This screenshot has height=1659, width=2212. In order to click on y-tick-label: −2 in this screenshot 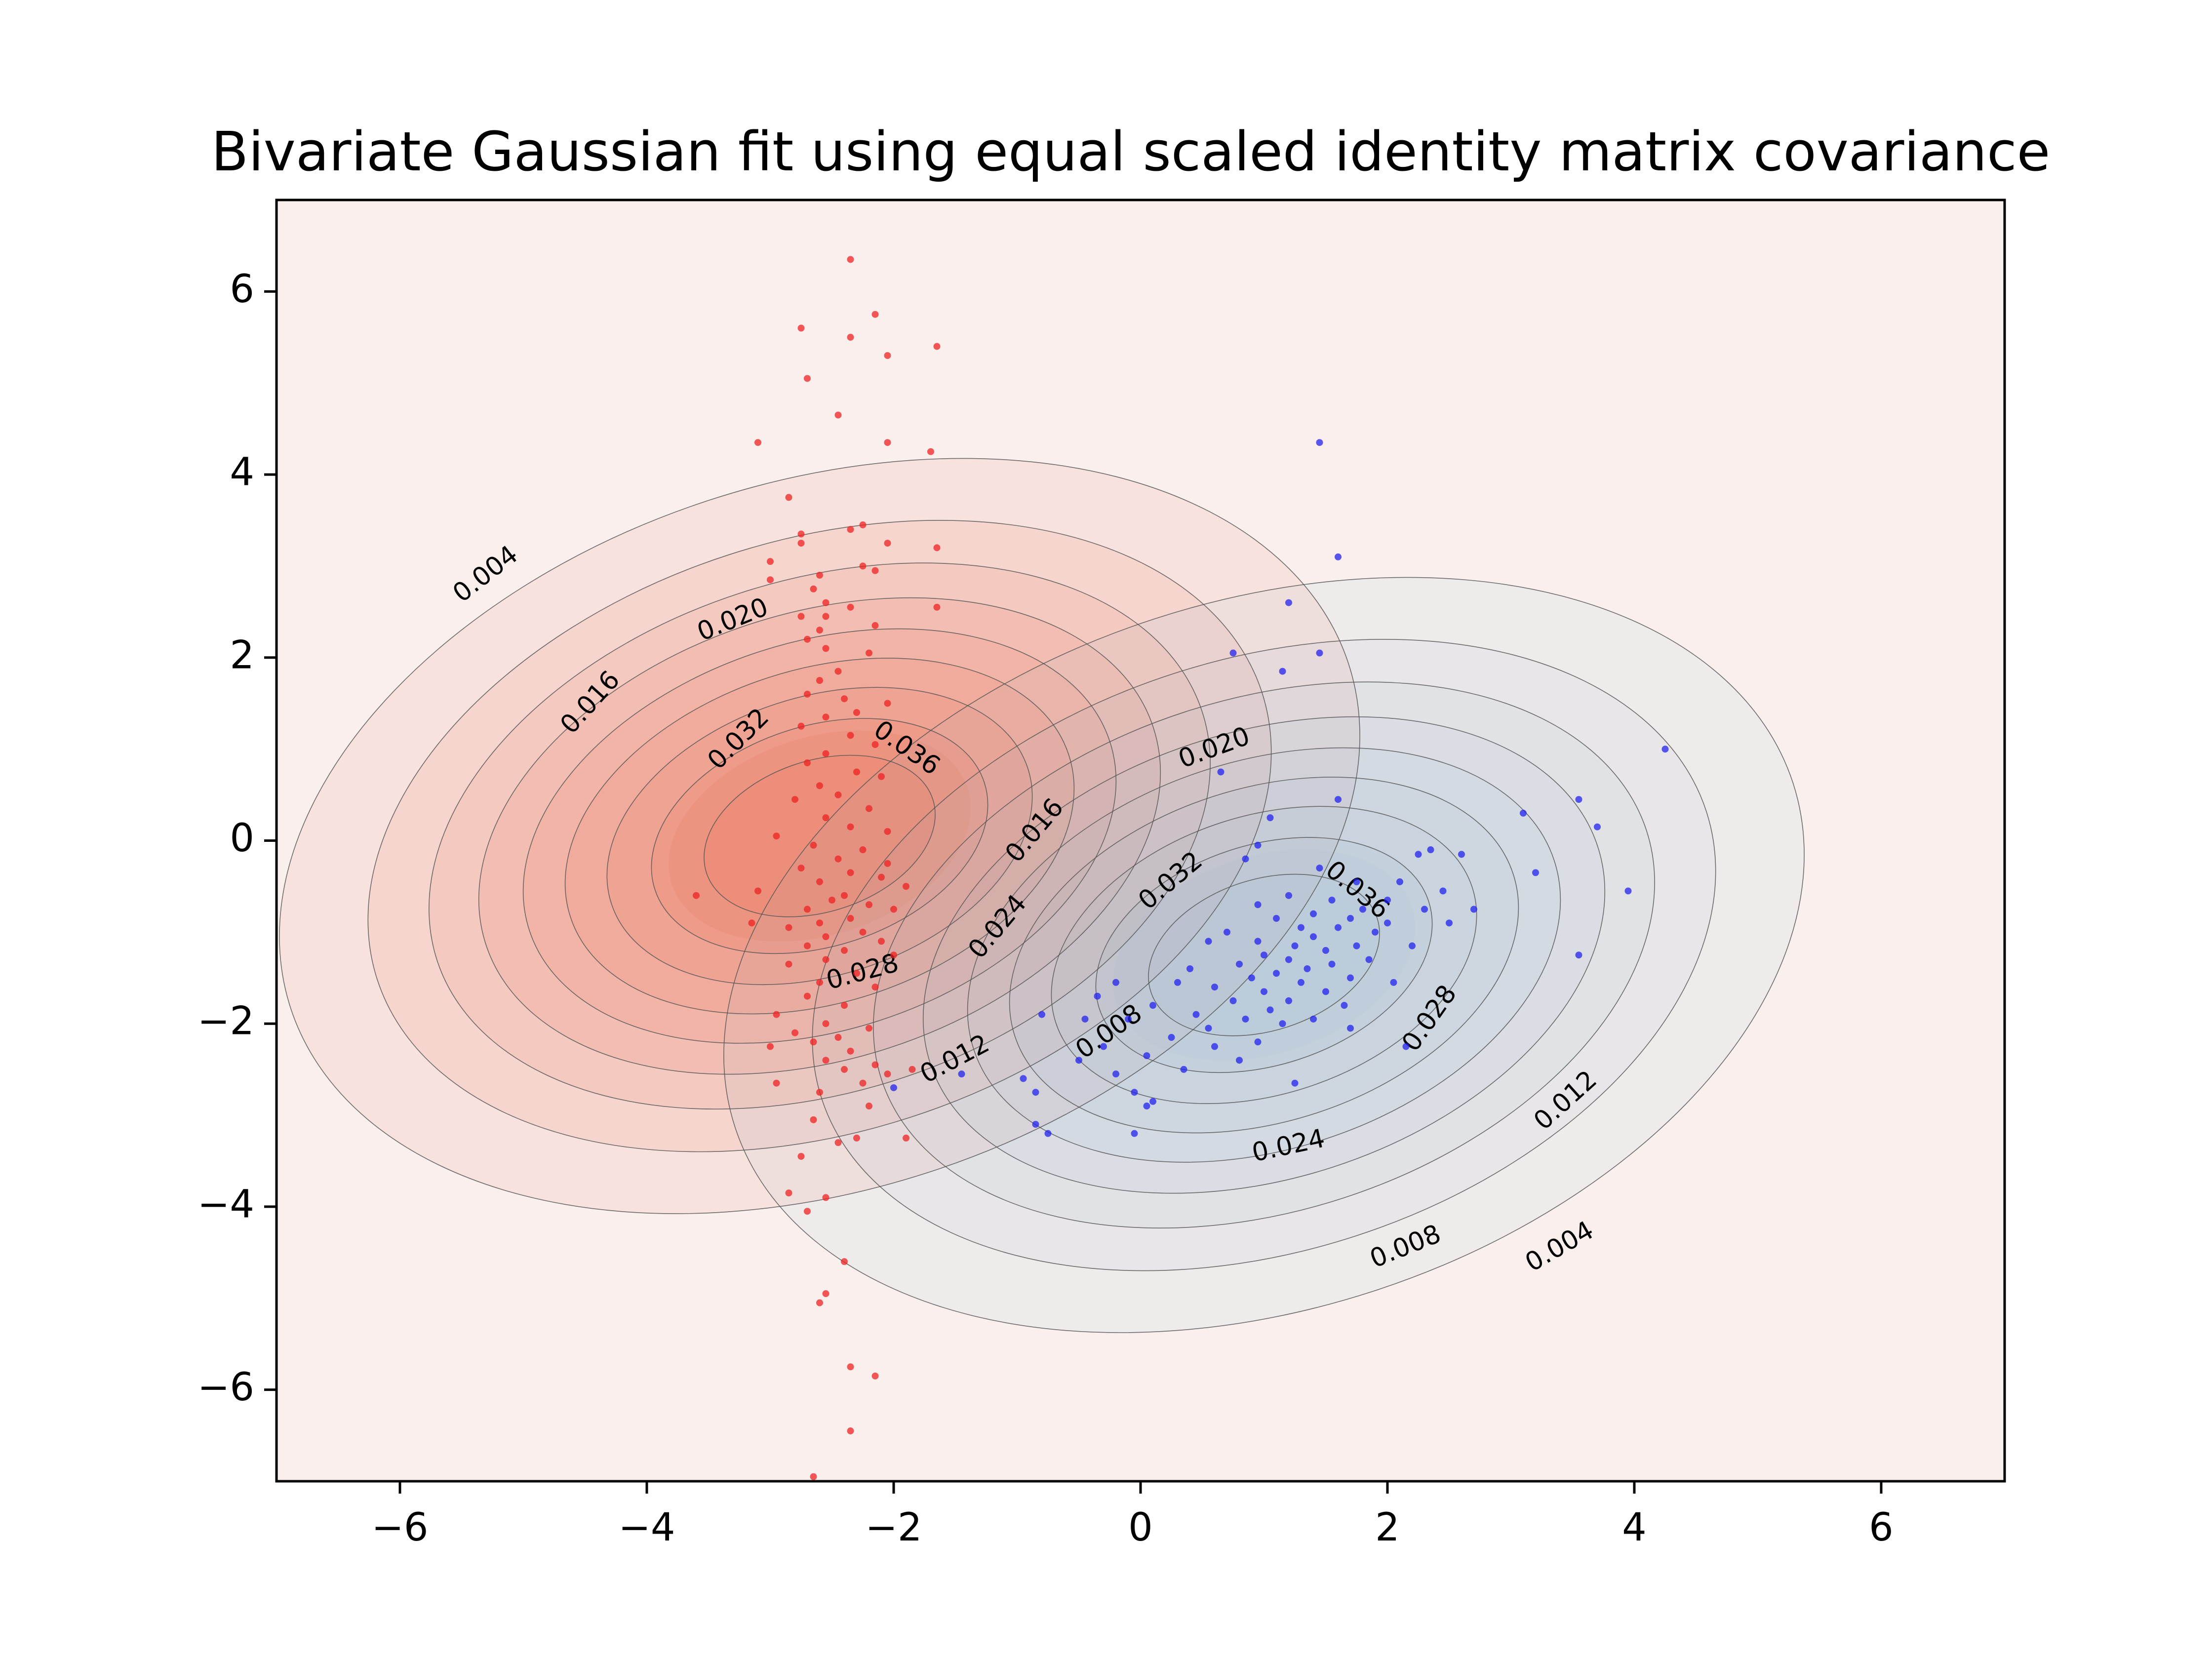, I will do `click(226, 1022)`.